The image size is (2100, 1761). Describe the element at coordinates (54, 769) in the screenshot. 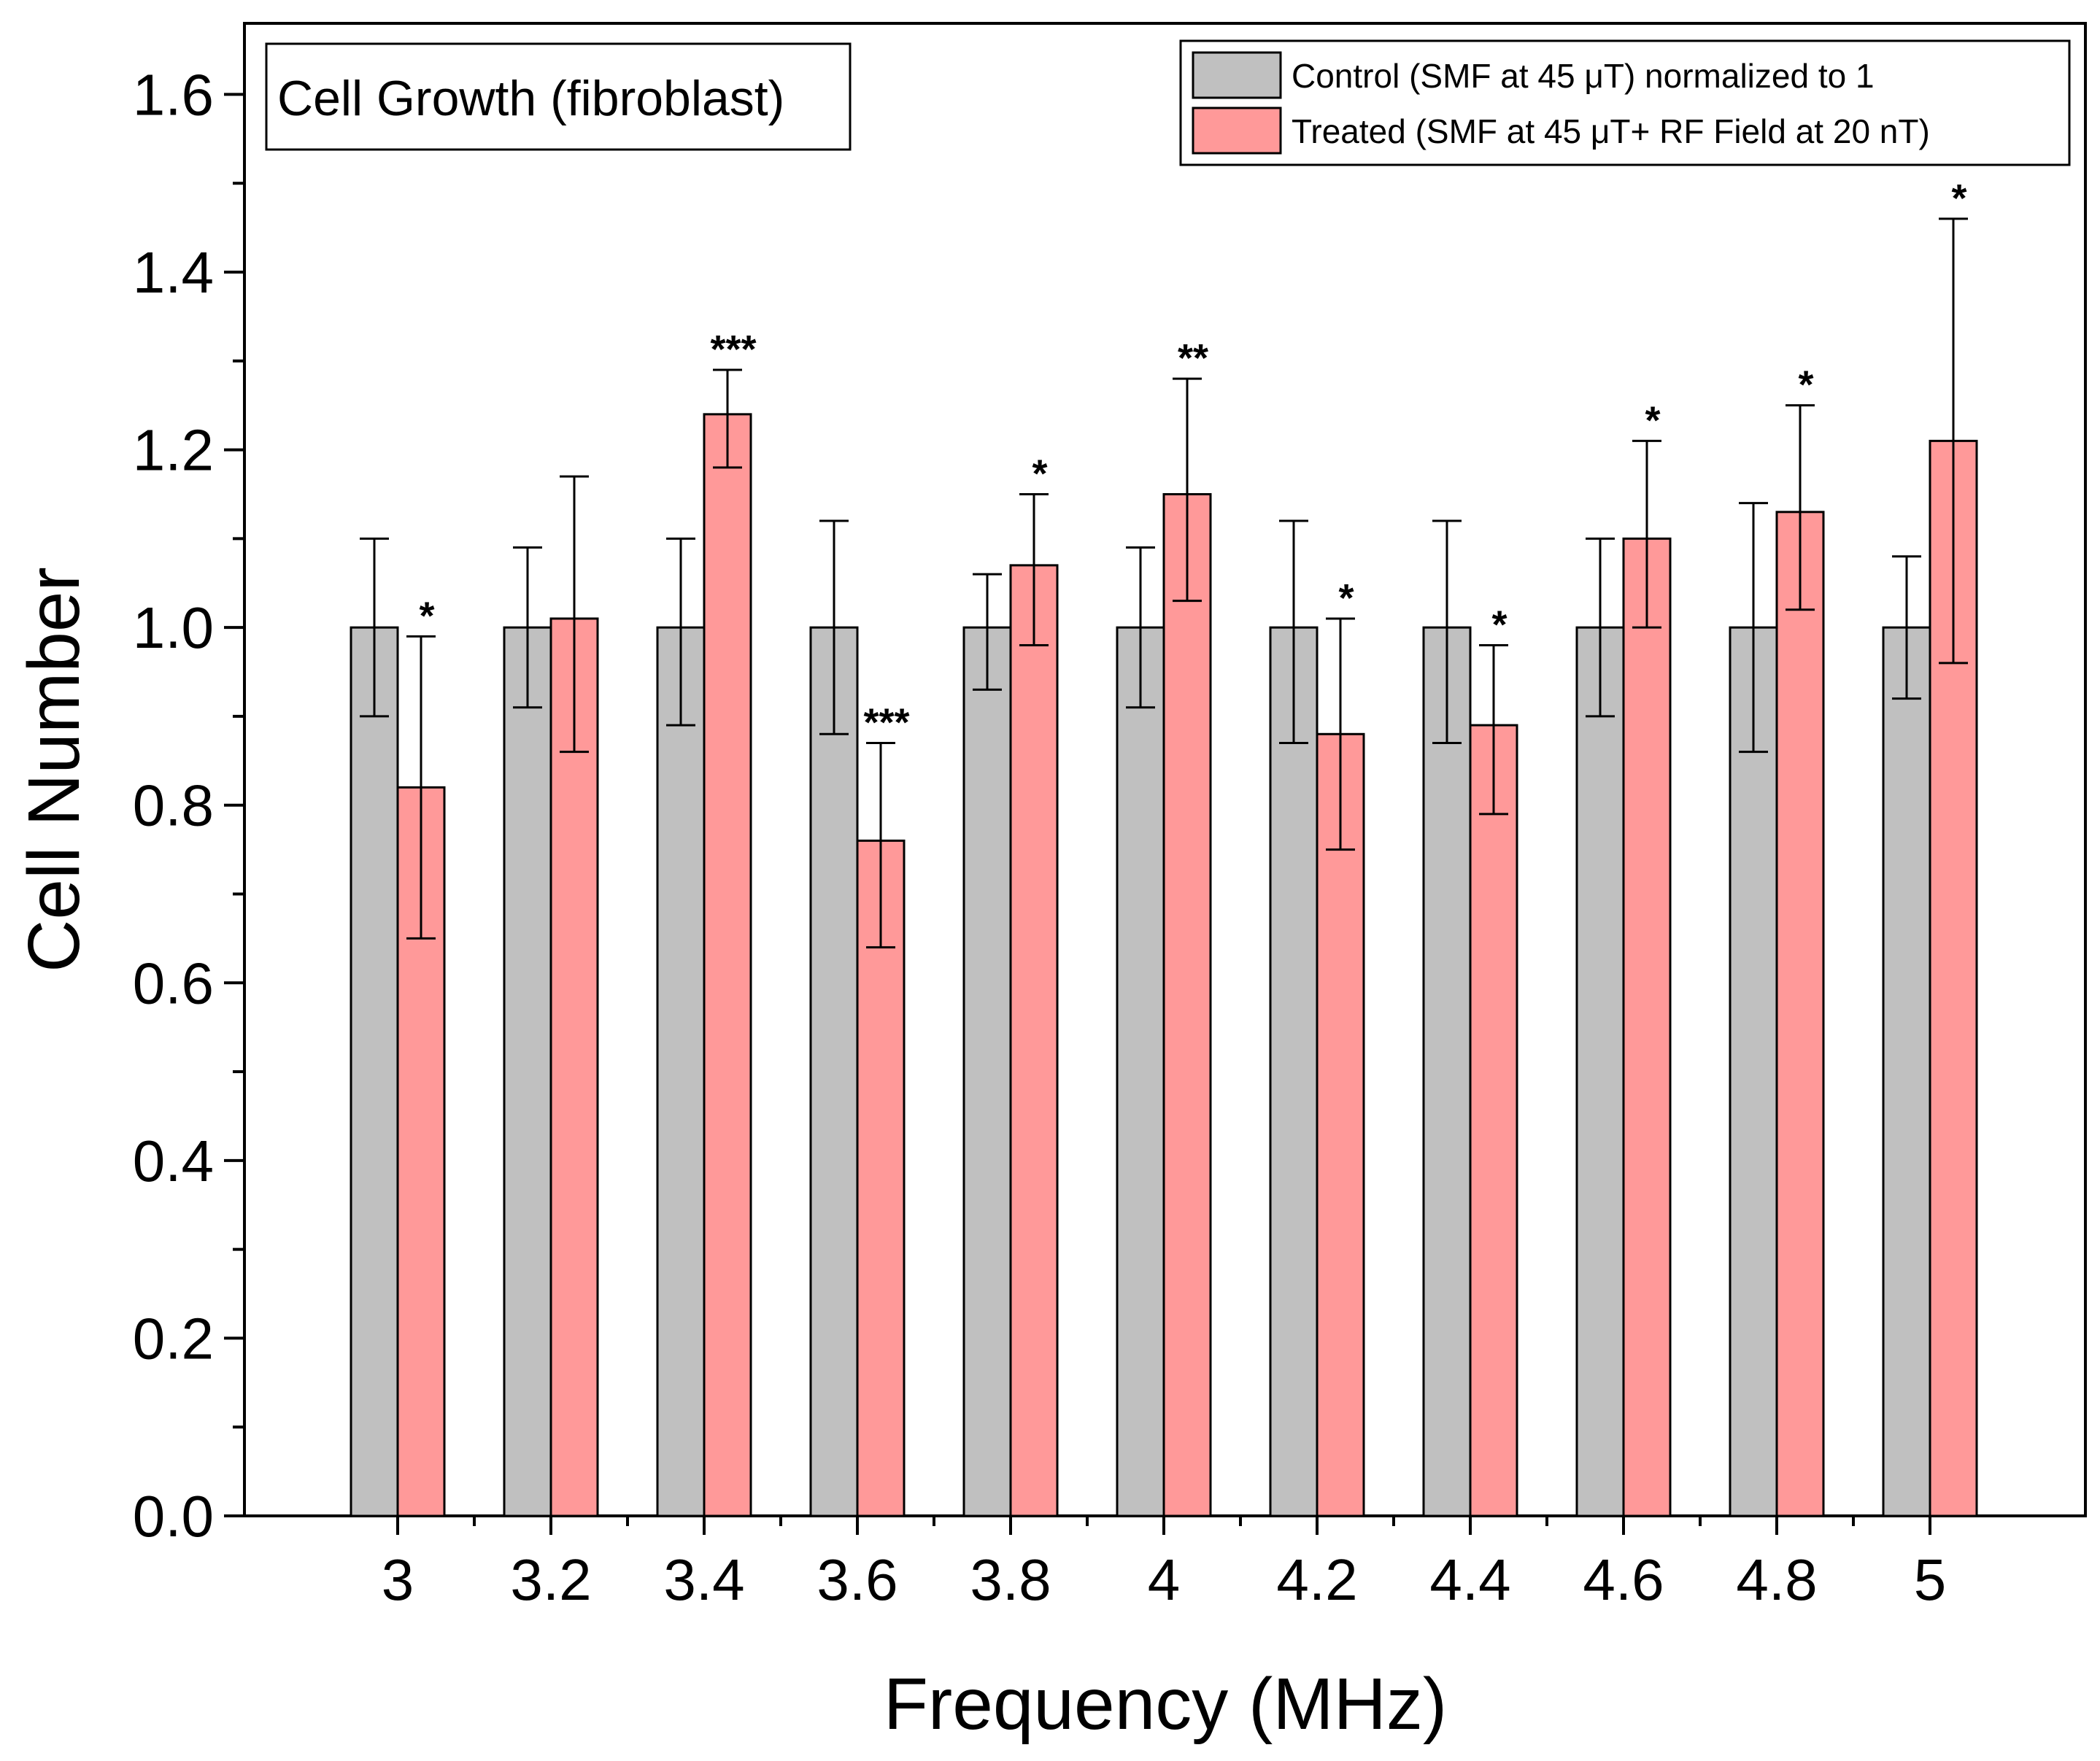

I see `y-axis-title: Cell Number` at that location.